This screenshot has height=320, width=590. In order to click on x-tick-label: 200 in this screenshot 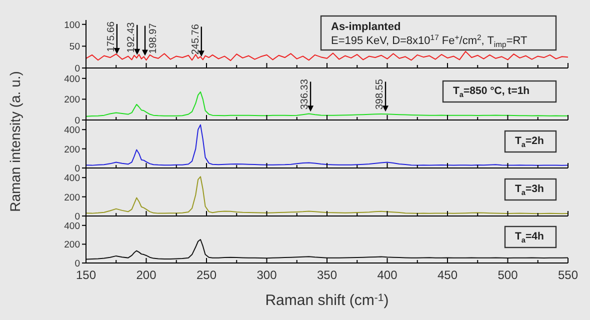, I will do `click(146, 275)`.